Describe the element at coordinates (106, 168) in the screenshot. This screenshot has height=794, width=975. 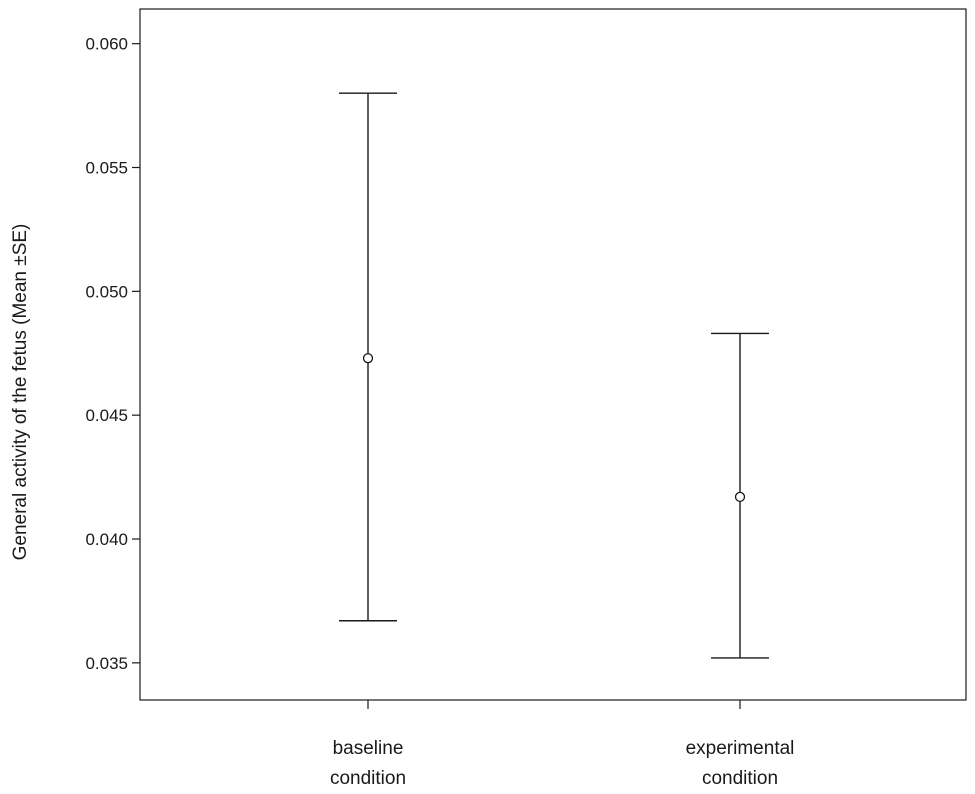
I see `y-tick-label: 0.055` at that location.